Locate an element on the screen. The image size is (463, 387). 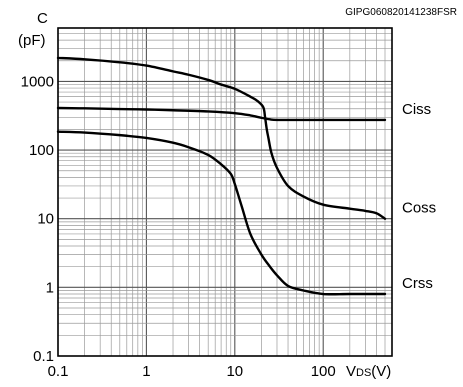
y-axis-label-unit: (pF) is located at coordinates (32, 40).